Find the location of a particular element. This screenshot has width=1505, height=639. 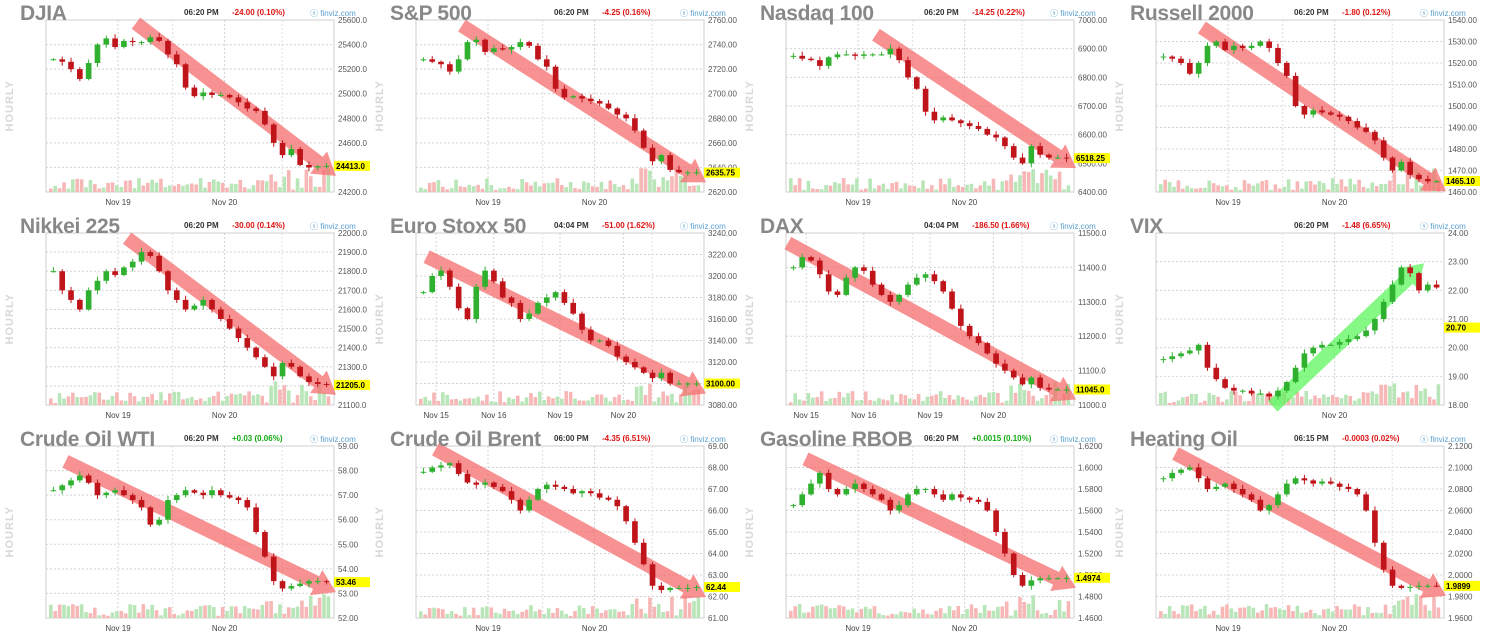

chart-title: Crude Oil Brent is located at coordinates (465, 439).